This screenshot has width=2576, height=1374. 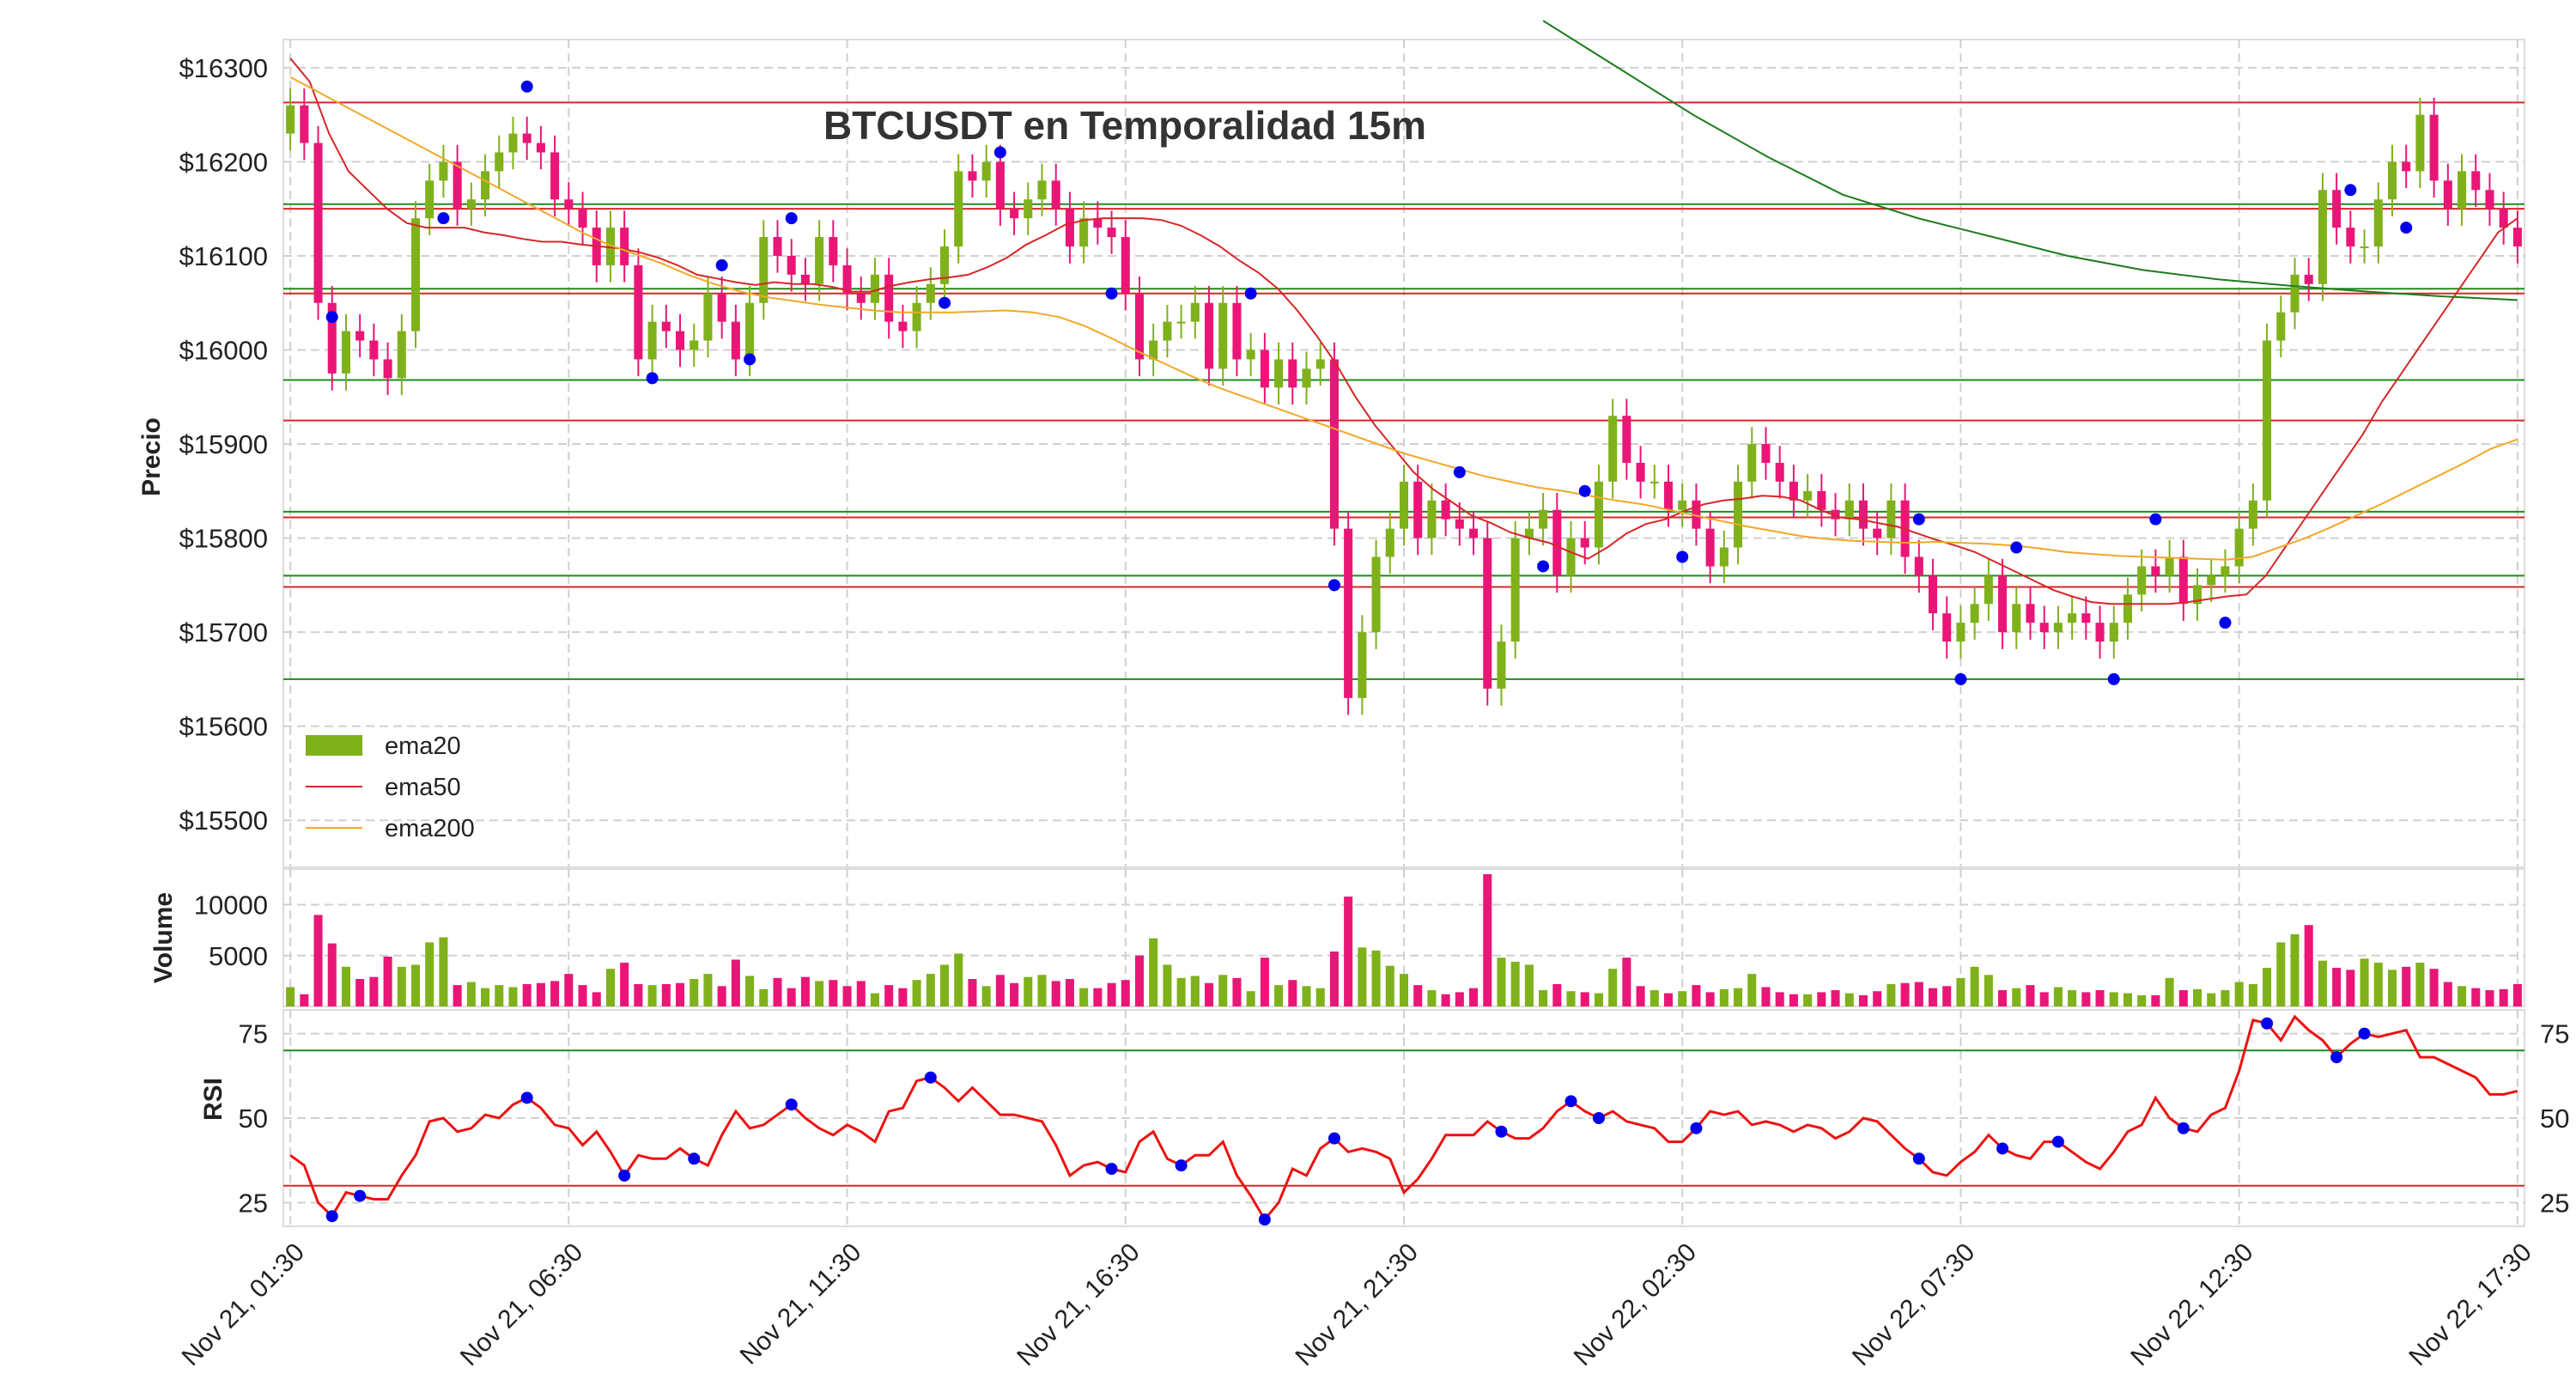 What do you see at coordinates (243, 1304) in the screenshot?
I see `x-tick-label: Nov 21, 01:30` at bounding box center [243, 1304].